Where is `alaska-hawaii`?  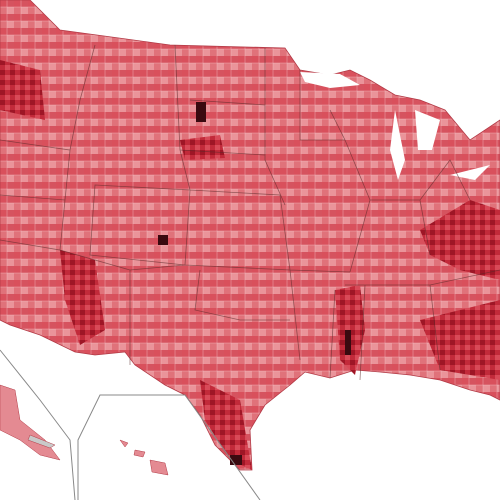
alaska-hawaii is located at coordinates (84, 430).